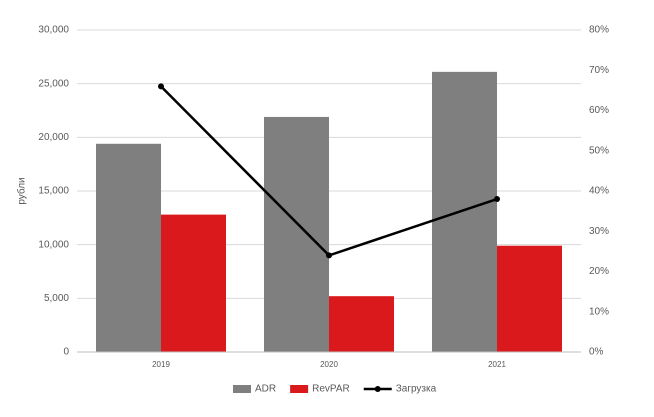 The height and width of the screenshot is (417, 654). I want to click on y-tick-label: 30,000, so click(53, 30).